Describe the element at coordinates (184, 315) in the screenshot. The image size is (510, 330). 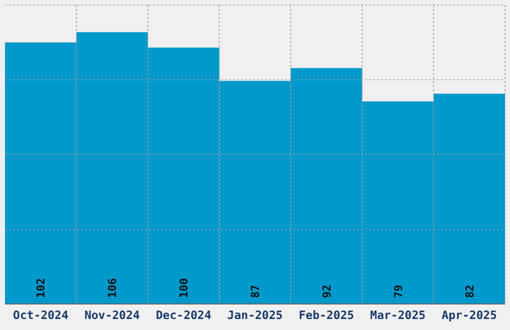
I see `x-tick-label: Dec-2024` at that location.